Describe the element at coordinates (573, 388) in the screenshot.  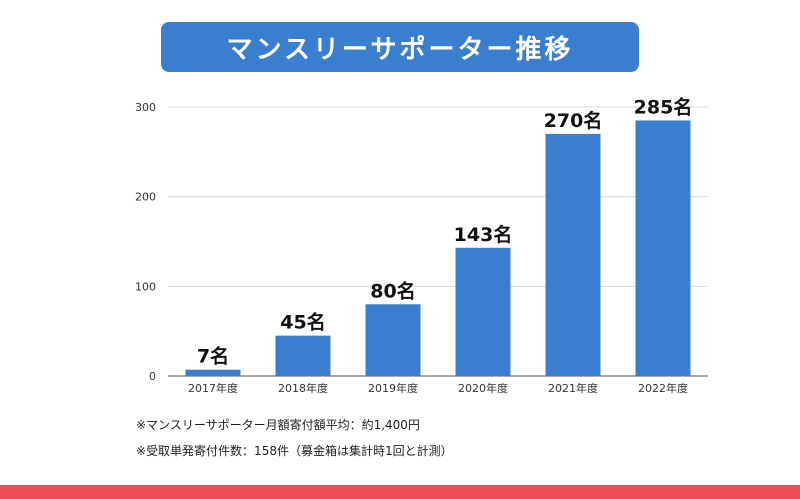
I see `x-tick-label: 2021年度` at that location.